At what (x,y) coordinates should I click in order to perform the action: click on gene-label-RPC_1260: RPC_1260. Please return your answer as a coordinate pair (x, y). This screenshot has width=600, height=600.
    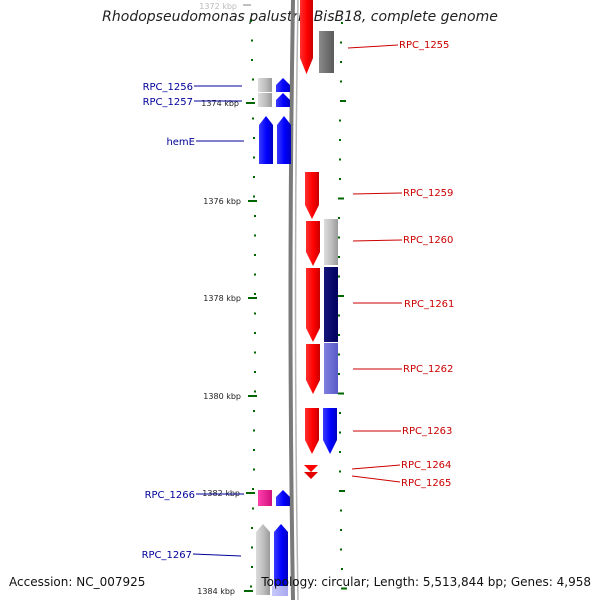
    Looking at the image, I should click on (428, 240).